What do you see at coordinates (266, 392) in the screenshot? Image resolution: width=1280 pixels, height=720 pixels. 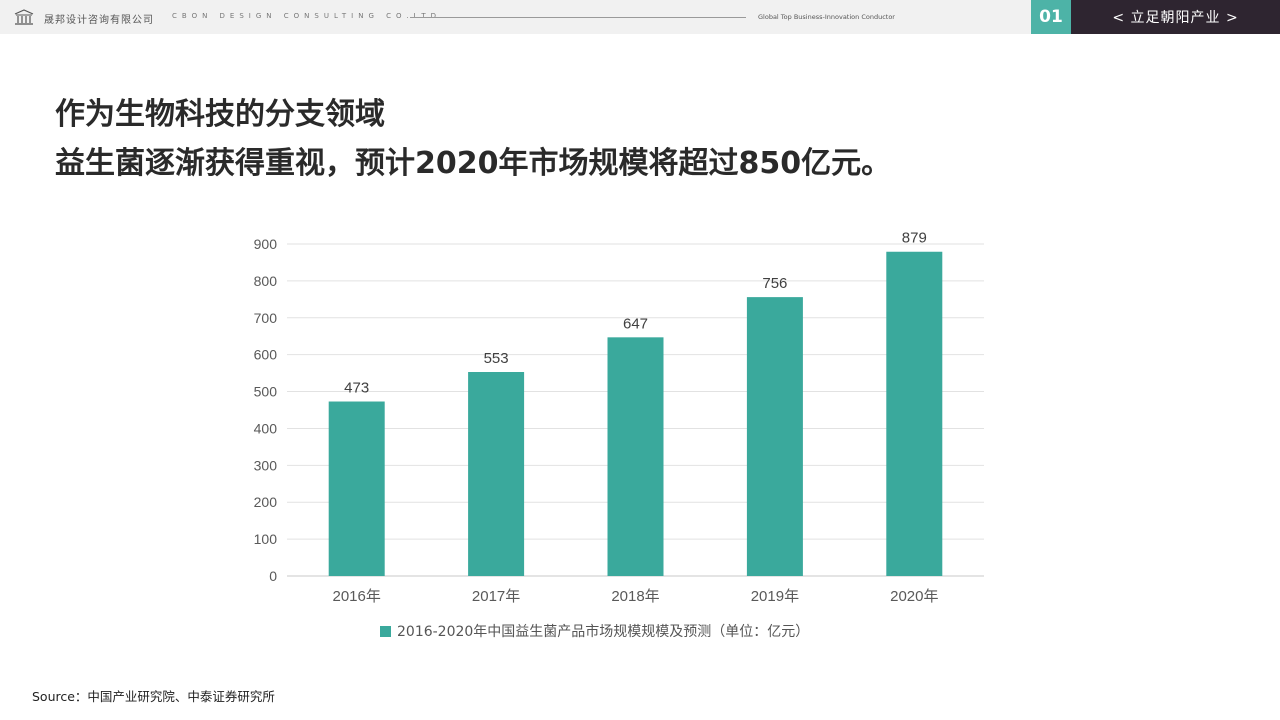 I see `y-tick-label: 500` at bounding box center [266, 392].